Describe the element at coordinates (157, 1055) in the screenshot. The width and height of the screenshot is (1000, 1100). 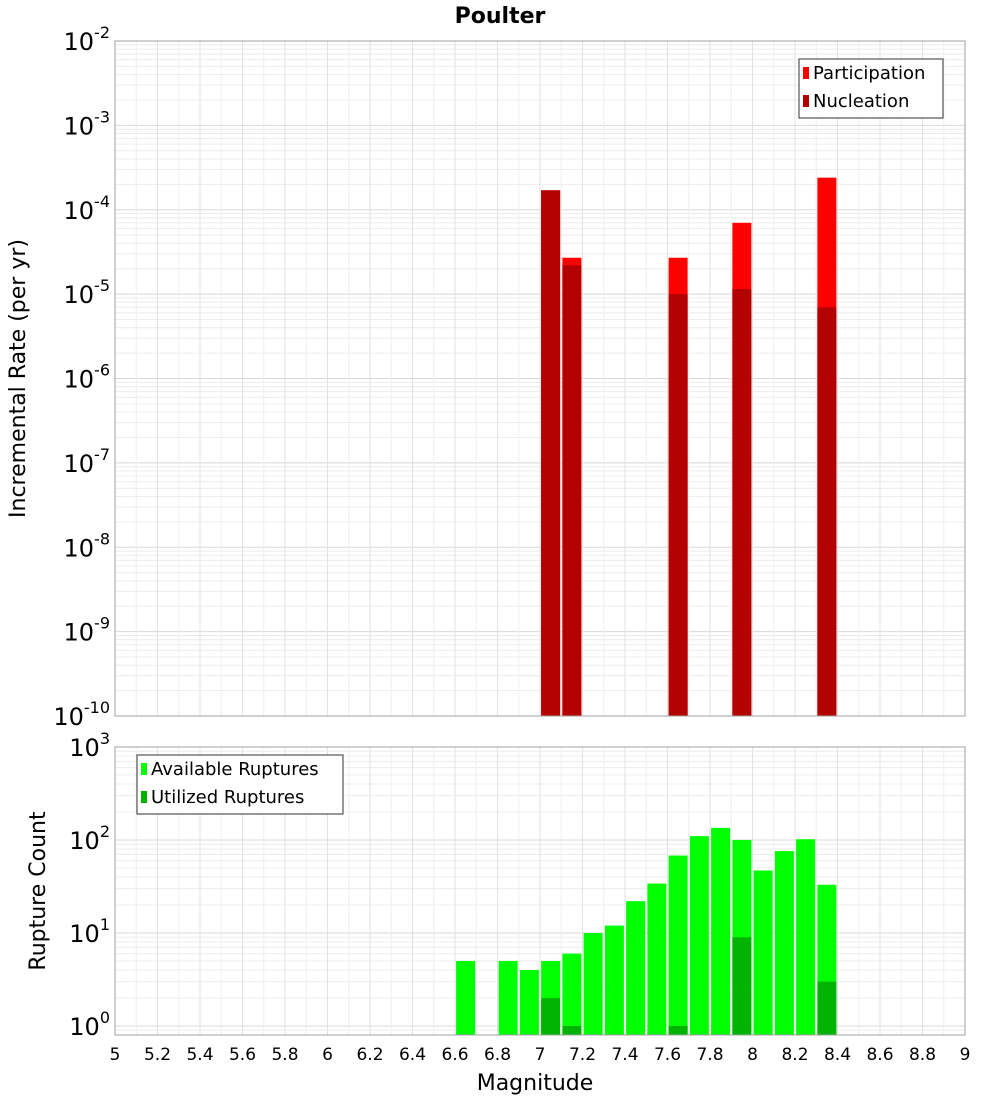
I see `x-tick-label: 5.2` at that location.